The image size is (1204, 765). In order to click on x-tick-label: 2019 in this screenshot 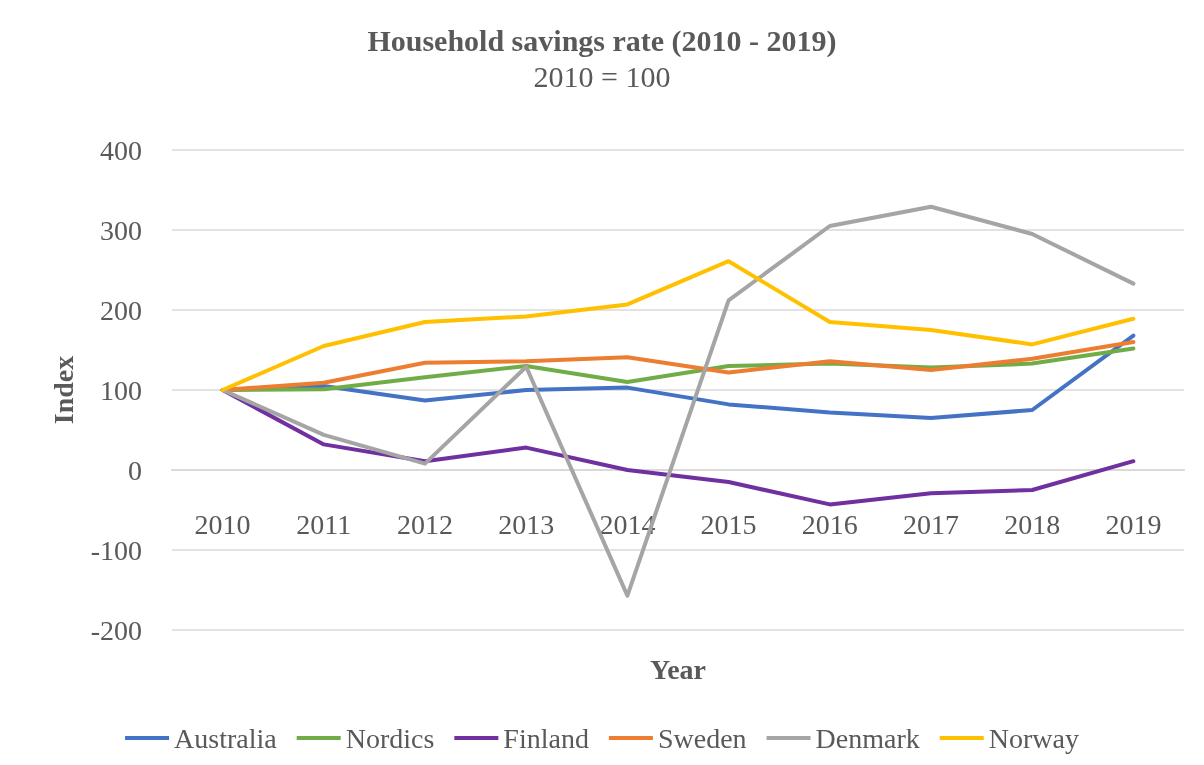, I will do `click(1133, 524)`.